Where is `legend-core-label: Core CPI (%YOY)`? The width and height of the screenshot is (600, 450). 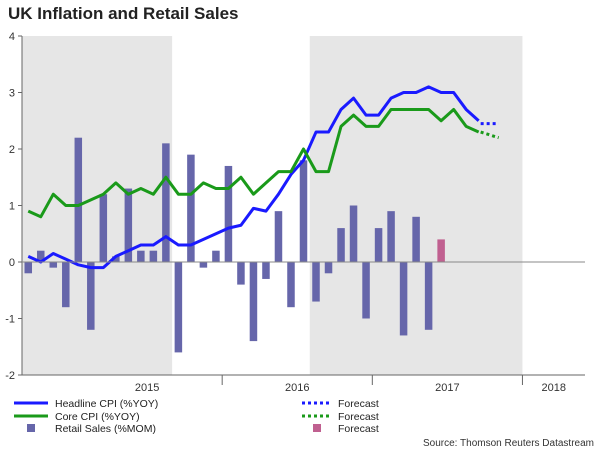 legend-core-label: Core CPI (%YOY) is located at coordinates (97, 417).